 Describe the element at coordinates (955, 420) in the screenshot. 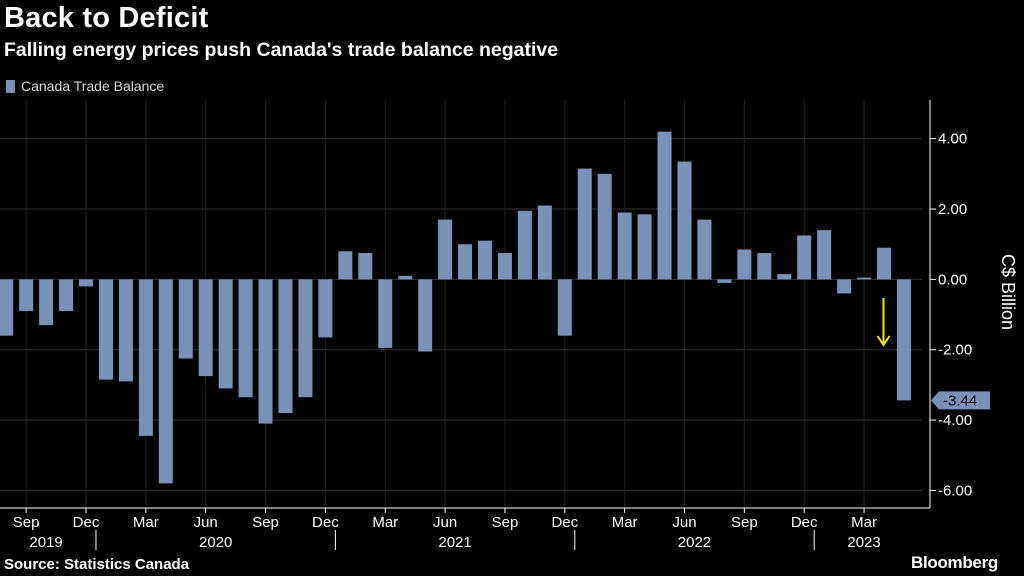

I see `y-tick-label: -4.00` at that location.